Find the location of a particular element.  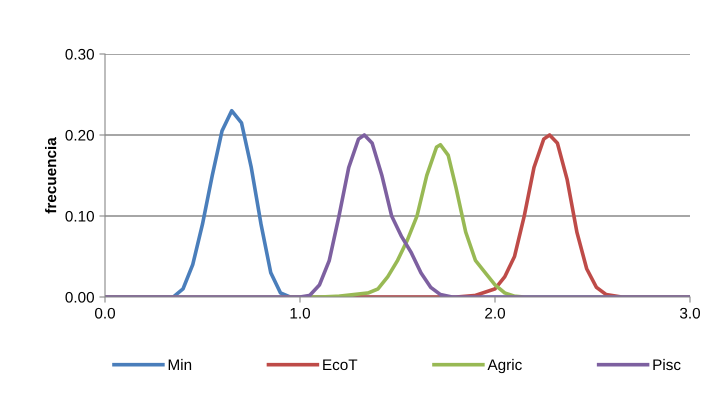

legend-label: Min is located at coordinates (180, 364).